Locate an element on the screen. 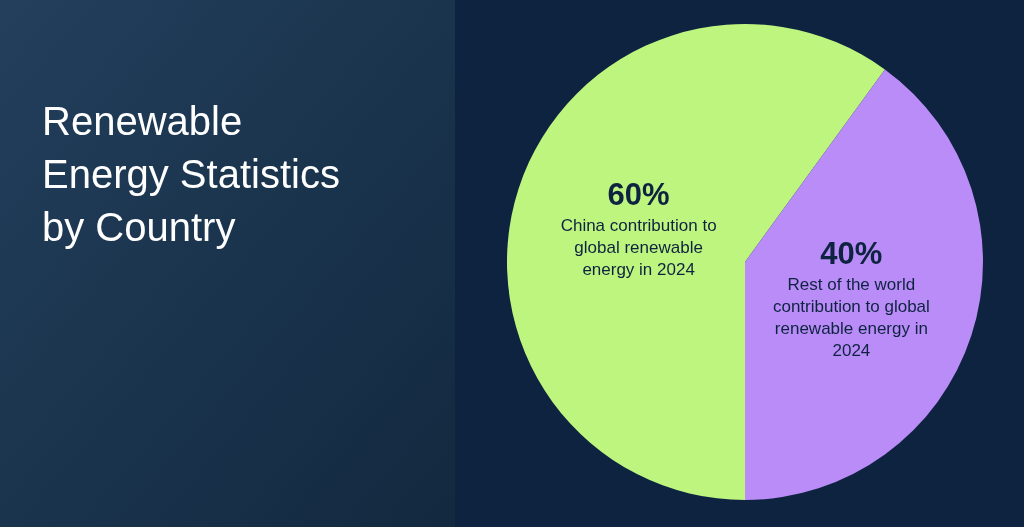 The image size is (1024, 527). slice-label: China contribution to global renewable energy in 2024 is located at coordinates (638, 248).